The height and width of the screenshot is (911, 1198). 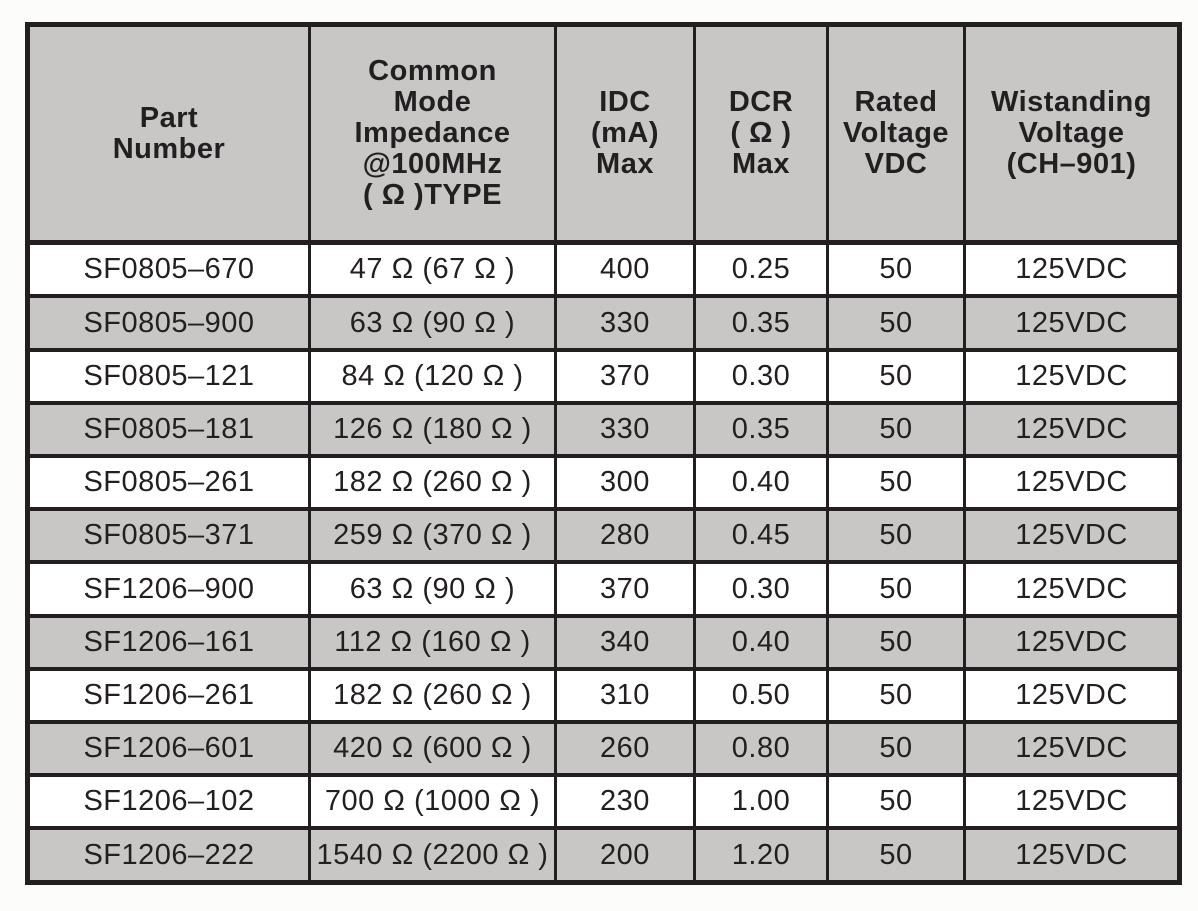 I want to click on table-row: SF0805–261 182 Ω (260 Ω ) 300 0.40 50 125VDC, so click(x=603, y=483).